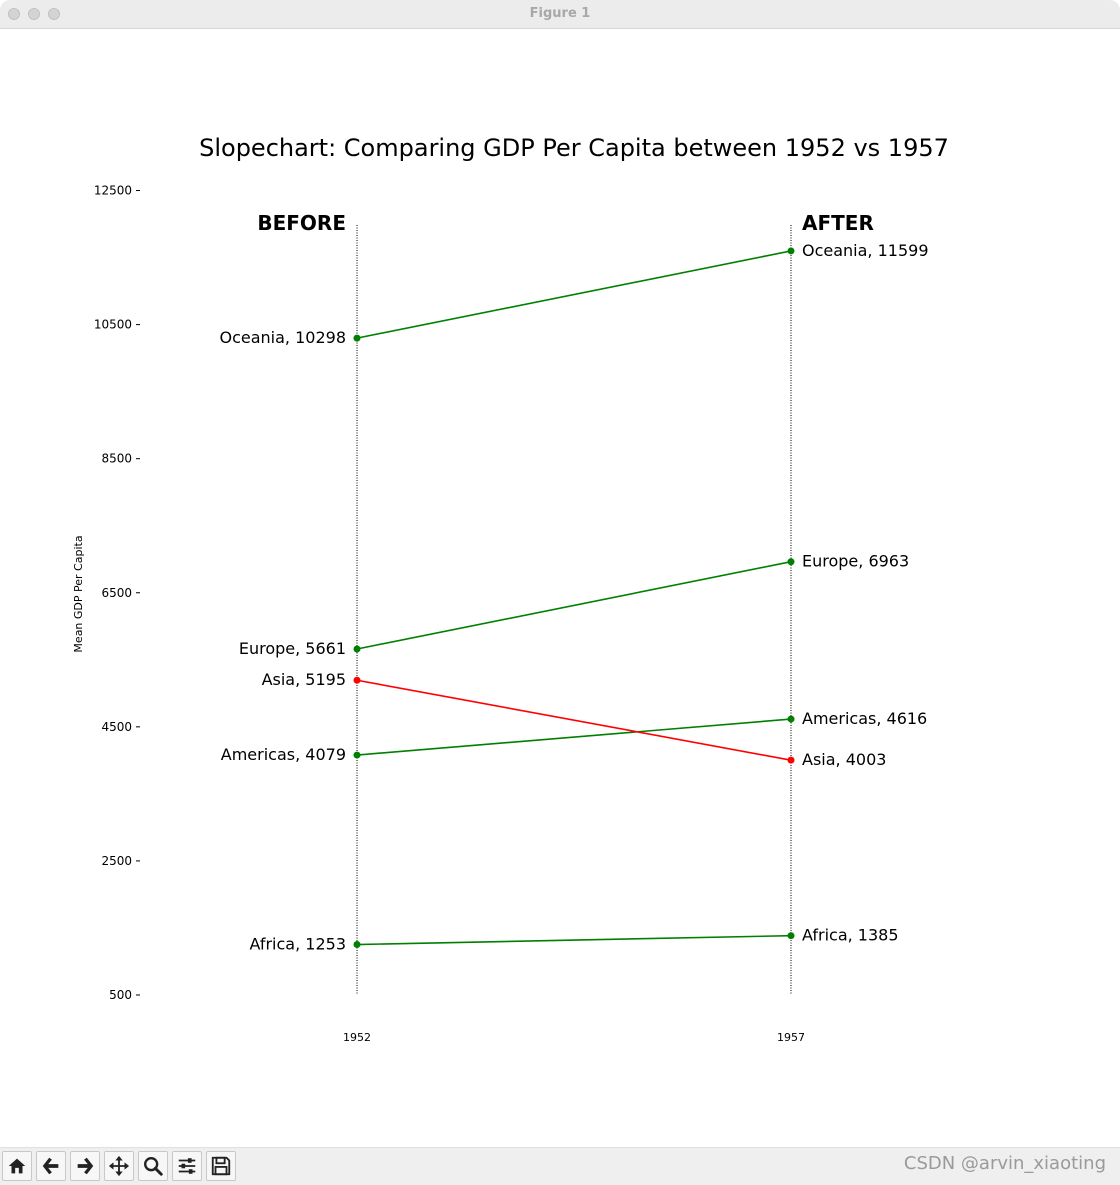 The image size is (1120, 1185). What do you see at coordinates (574, 605) in the screenshot?
I see `slope-line-europe` at bounding box center [574, 605].